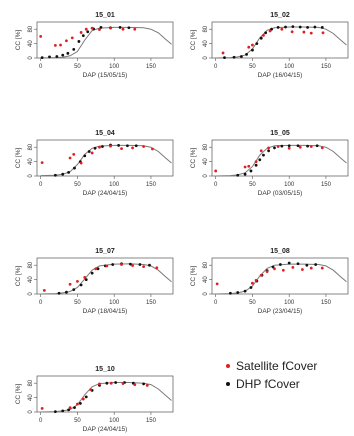 The width and height of the screenshot is (354, 436). What do you see at coordinates (193, 40) in the screenshot?
I see `y-axis-label: CC [%]` at bounding box center [193, 40].